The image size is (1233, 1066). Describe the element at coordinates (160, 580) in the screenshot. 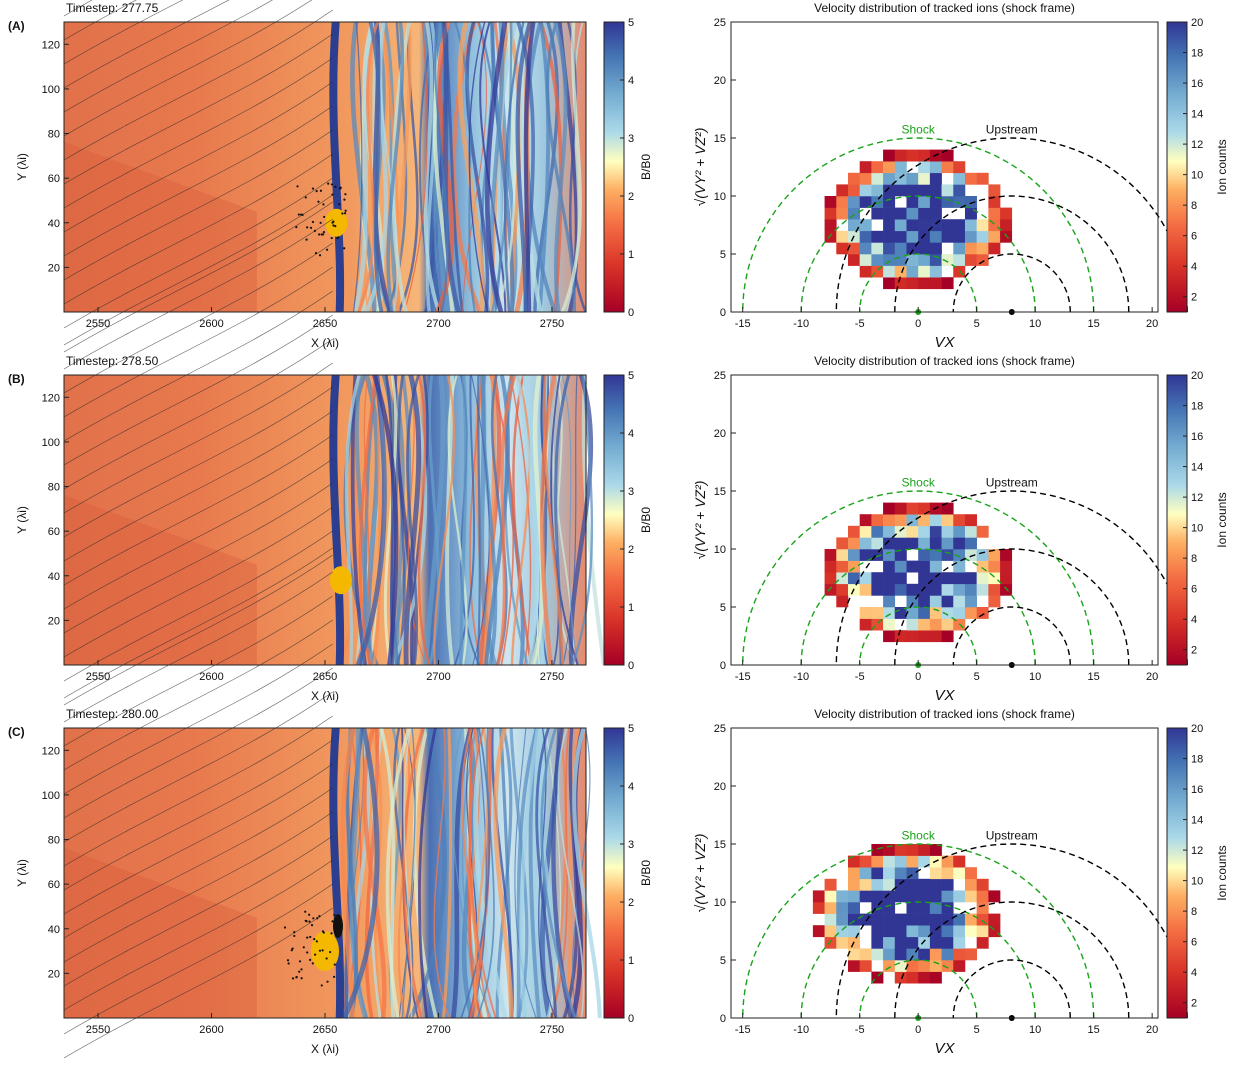

I see `upstream-wedge` at that location.